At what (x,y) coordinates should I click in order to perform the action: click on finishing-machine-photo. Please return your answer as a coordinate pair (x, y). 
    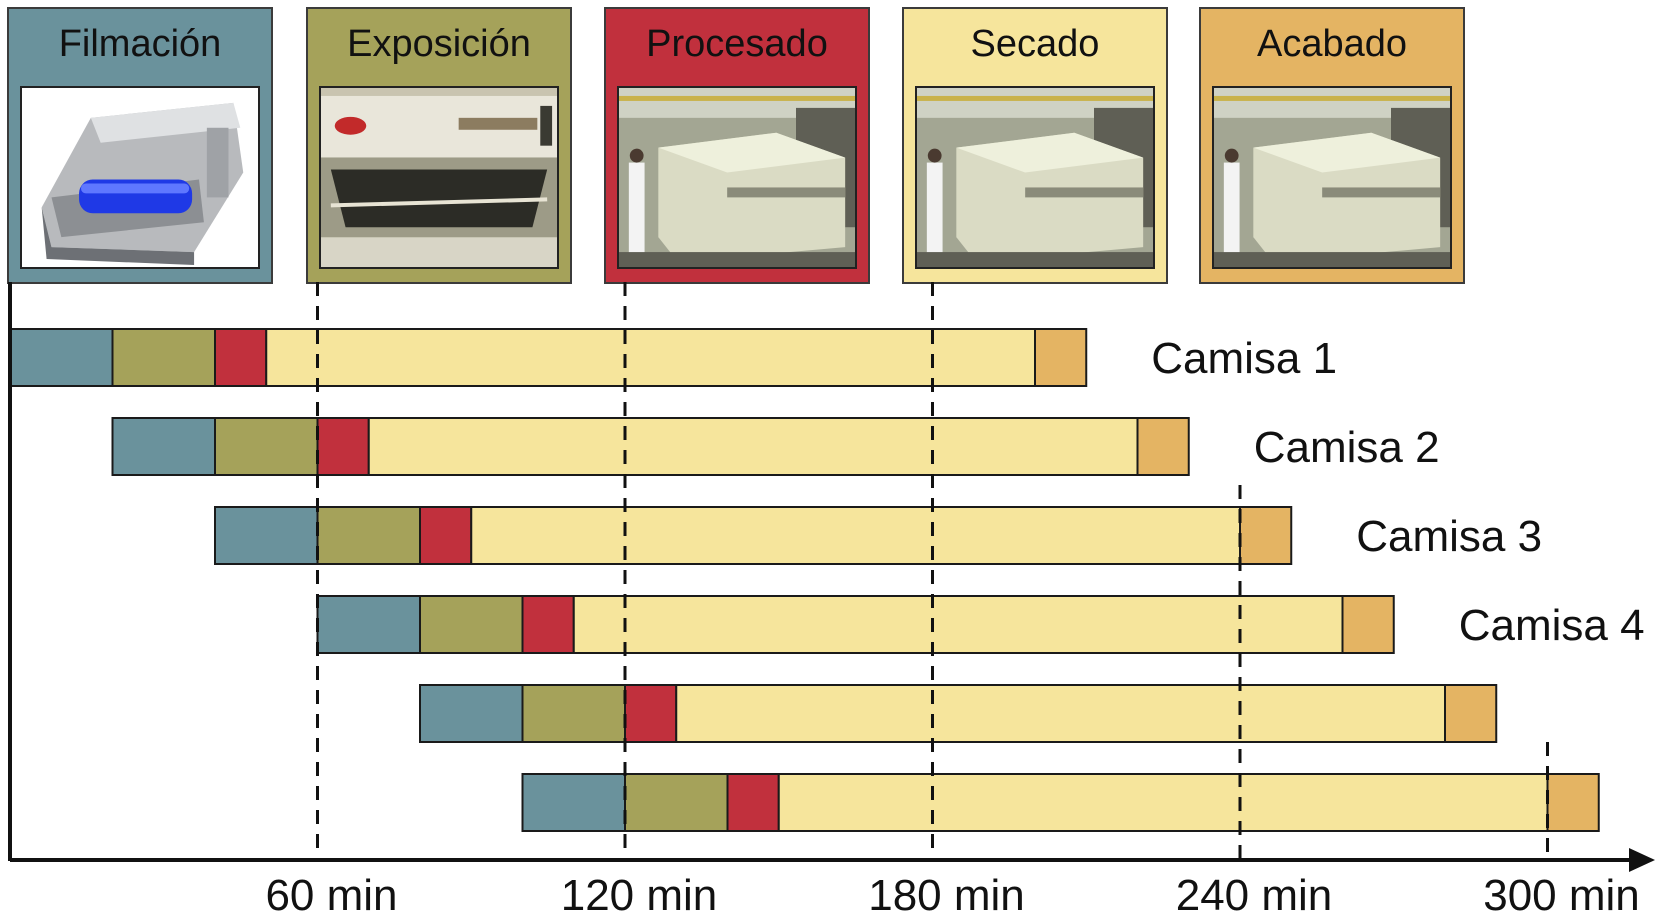
    Looking at the image, I should click on (1332, 177).